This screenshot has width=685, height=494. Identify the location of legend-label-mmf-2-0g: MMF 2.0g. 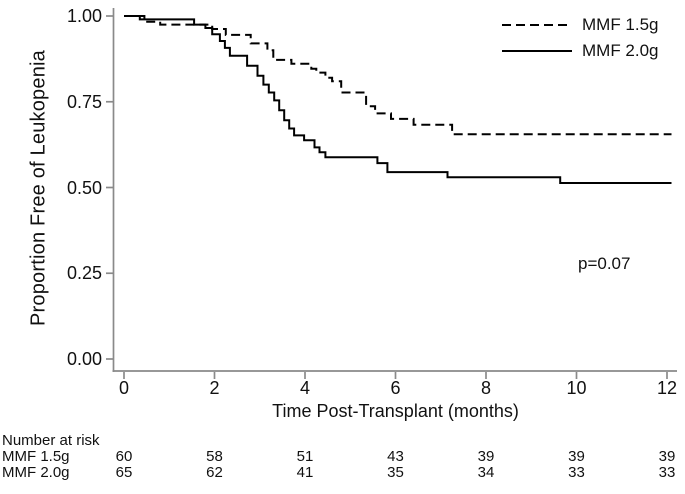
(620, 50).